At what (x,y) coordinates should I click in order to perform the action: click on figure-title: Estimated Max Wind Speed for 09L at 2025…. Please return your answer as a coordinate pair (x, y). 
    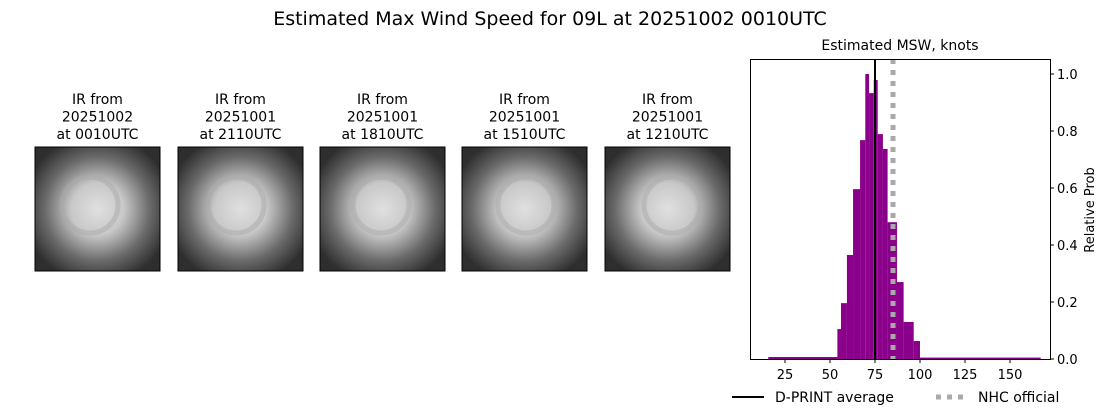
    Looking at the image, I should click on (550, 19).